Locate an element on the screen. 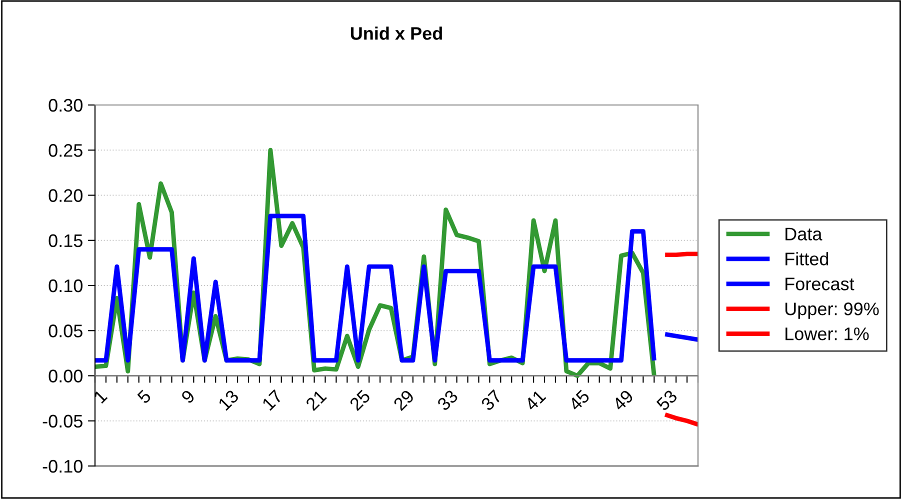 This screenshot has height=499, width=902. y-tick-label: 0.10 is located at coordinates (65, 285).